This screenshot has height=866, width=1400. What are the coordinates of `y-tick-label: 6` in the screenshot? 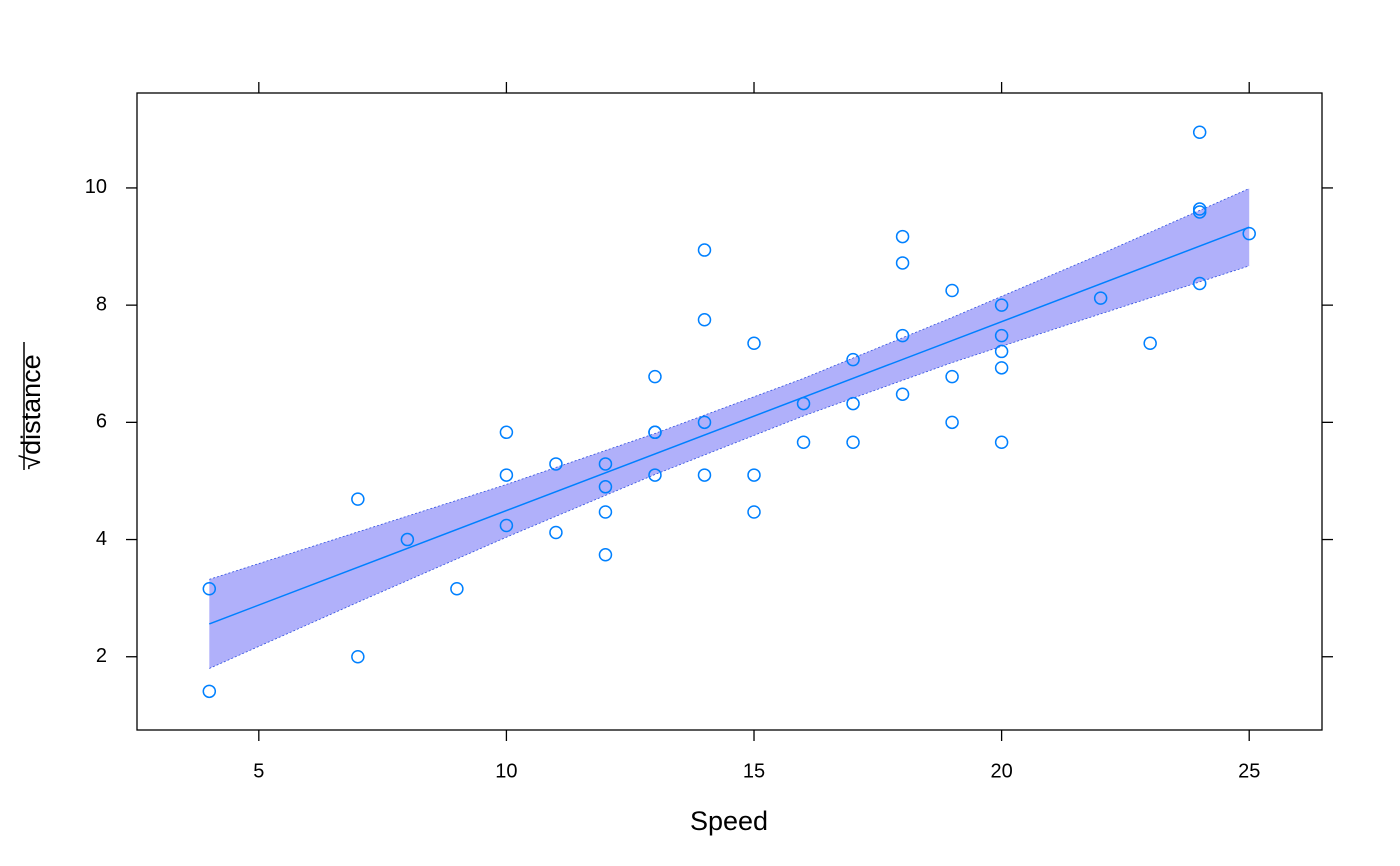 It's located at (101, 422).